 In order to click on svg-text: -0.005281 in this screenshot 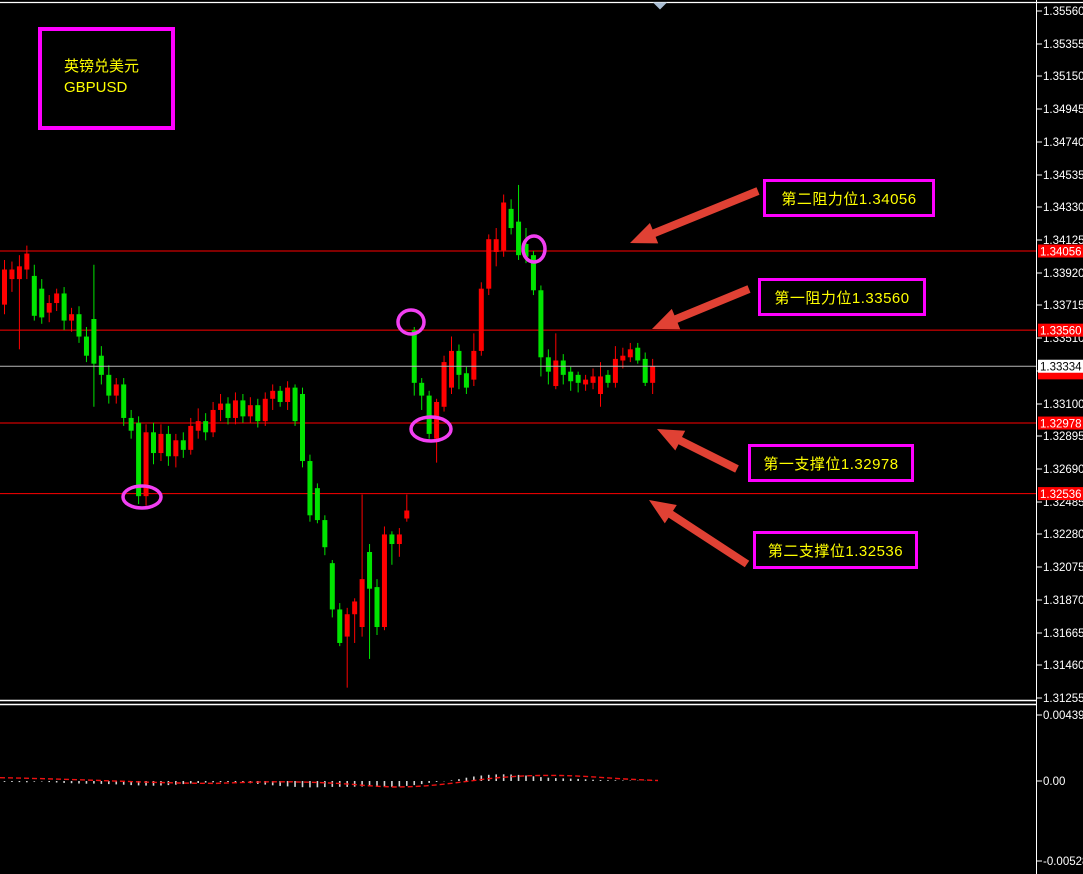, I will do `click(1063, 862)`.